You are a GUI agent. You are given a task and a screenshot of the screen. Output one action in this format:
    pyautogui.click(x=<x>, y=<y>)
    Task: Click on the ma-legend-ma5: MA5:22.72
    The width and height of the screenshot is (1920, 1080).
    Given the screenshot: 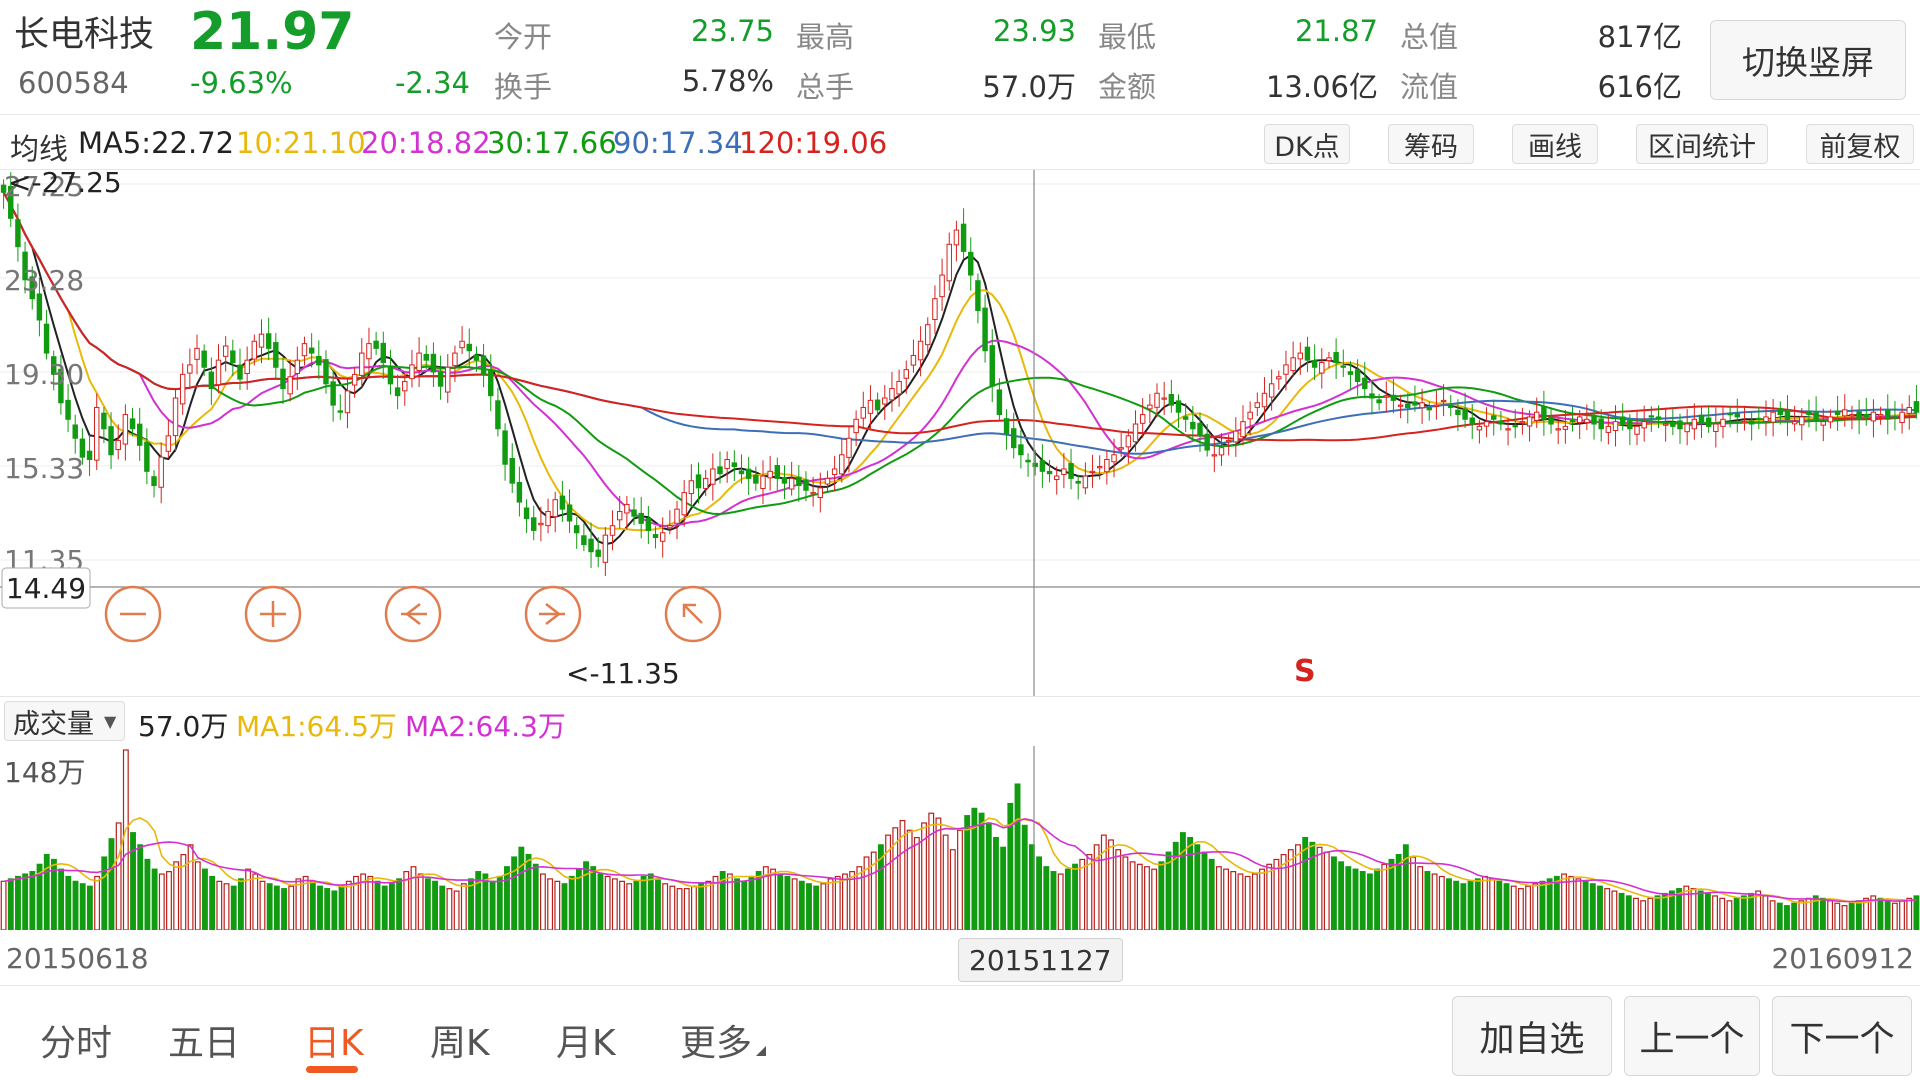 What is the action you would take?
    pyautogui.click(x=156, y=143)
    